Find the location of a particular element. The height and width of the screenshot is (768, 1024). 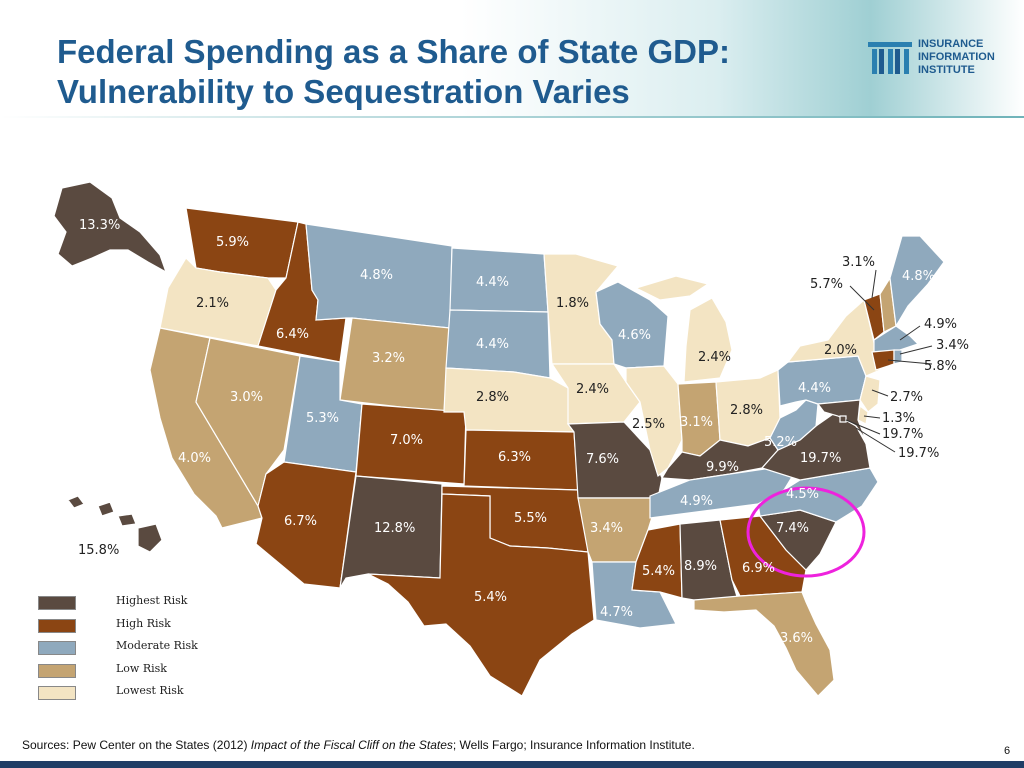

state-ME is located at coordinates (917, 281).